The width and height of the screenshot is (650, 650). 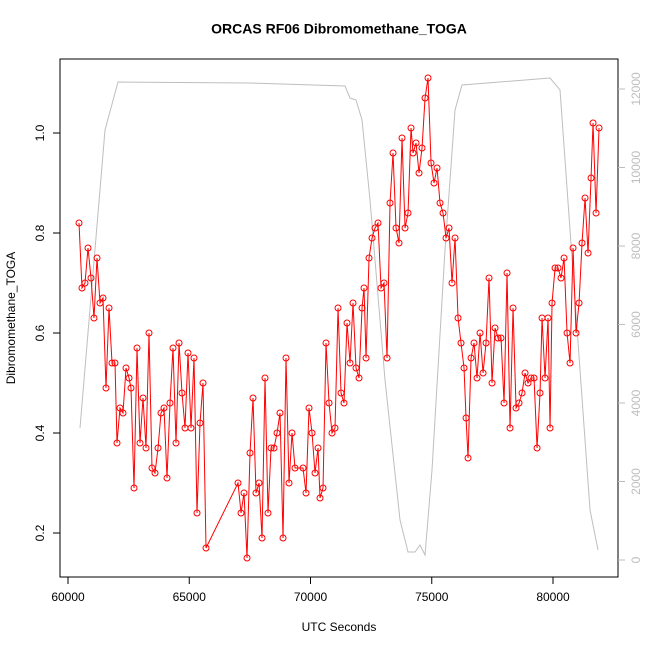 What do you see at coordinates (68, 597) in the screenshot?
I see `x-tick-label: 60000` at bounding box center [68, 597].